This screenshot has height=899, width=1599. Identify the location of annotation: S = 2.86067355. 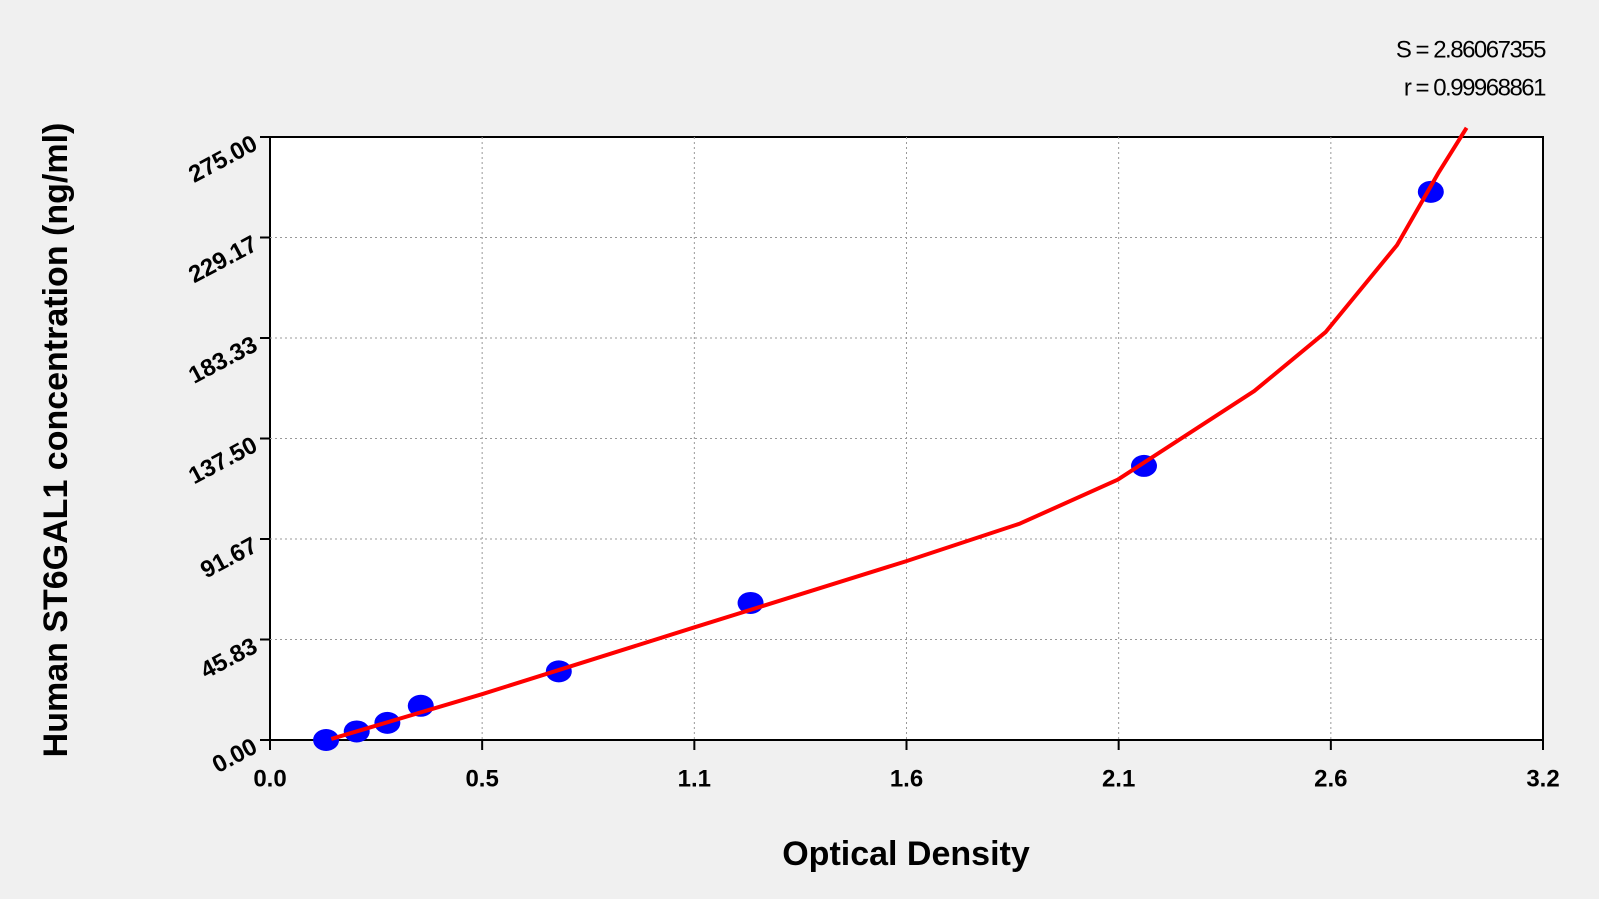
(1471, 49).